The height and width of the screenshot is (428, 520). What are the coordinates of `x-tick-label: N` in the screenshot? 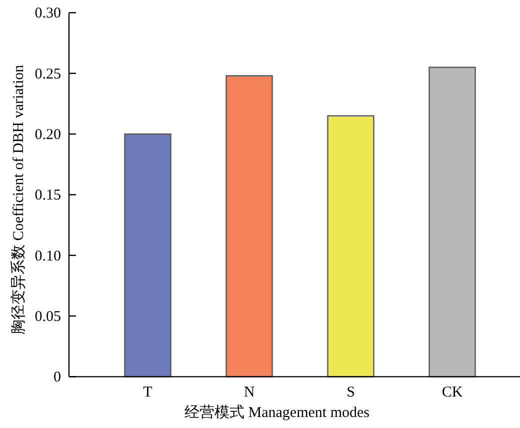 It's located at (249, 392).